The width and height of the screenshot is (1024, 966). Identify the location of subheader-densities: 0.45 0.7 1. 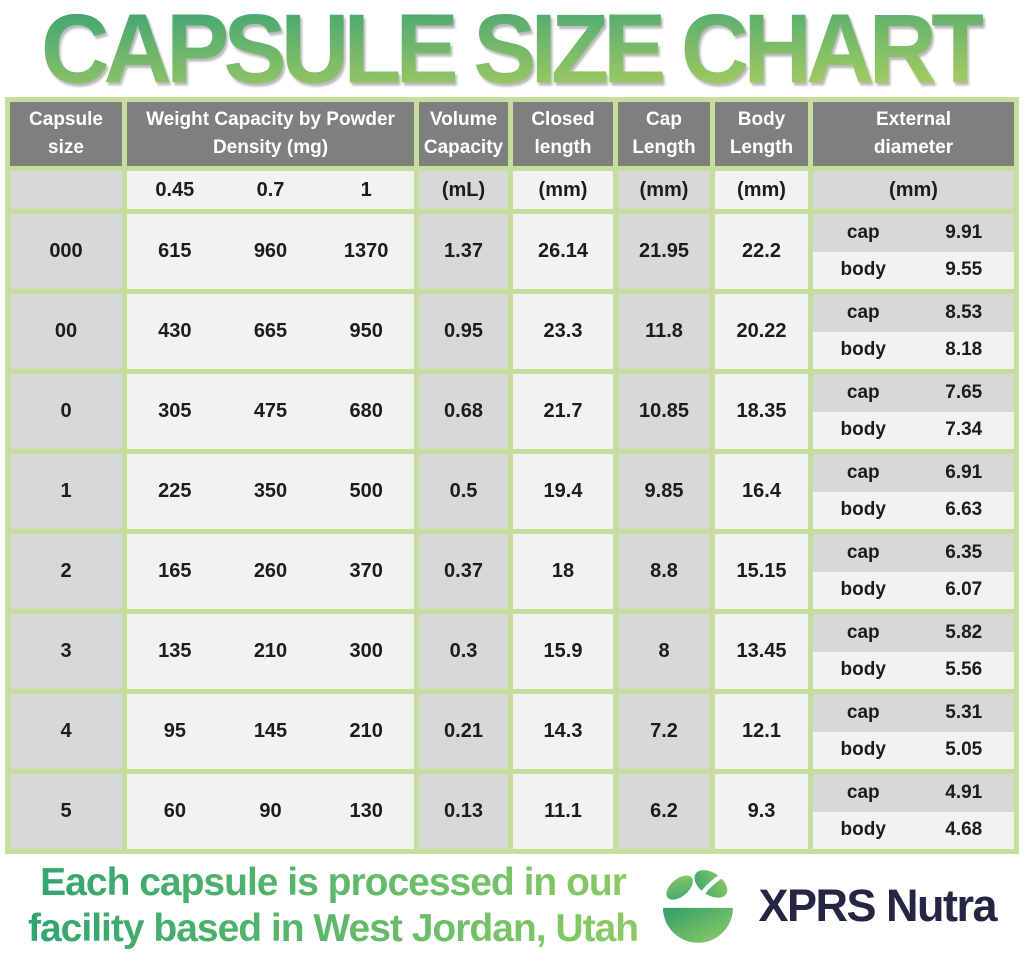
(270, 190).